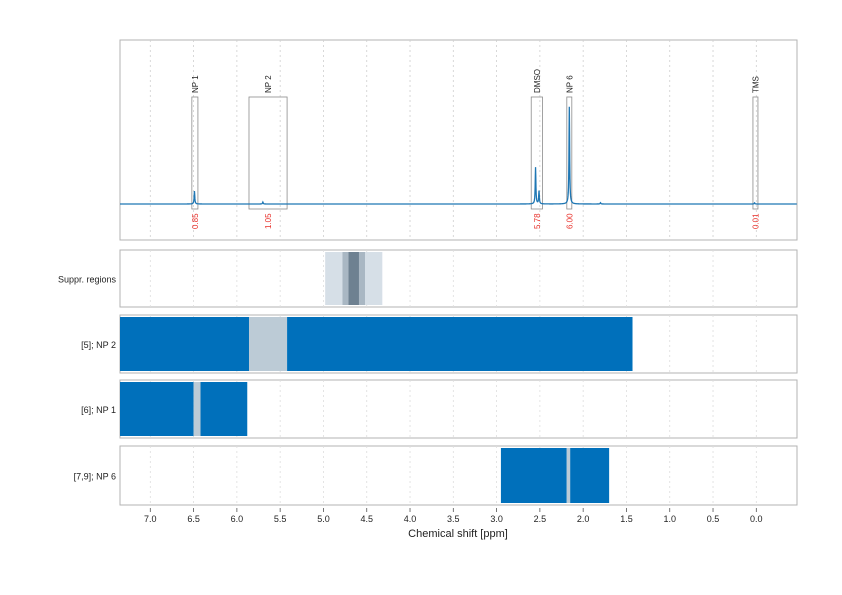  I want to click on x-tick-label: 6.5, so click(193, 519).